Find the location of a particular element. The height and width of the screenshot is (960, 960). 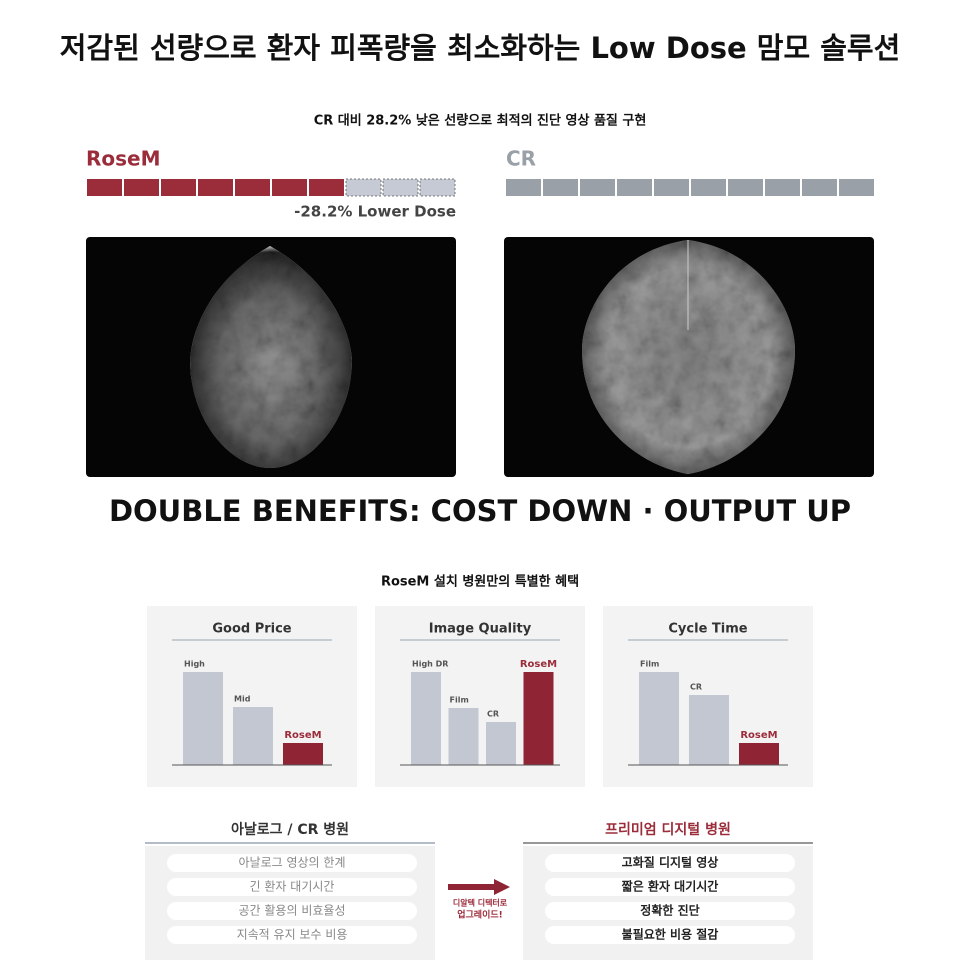

item-text: 고화질 디지털 영상 is located at coordinates (670, 862).